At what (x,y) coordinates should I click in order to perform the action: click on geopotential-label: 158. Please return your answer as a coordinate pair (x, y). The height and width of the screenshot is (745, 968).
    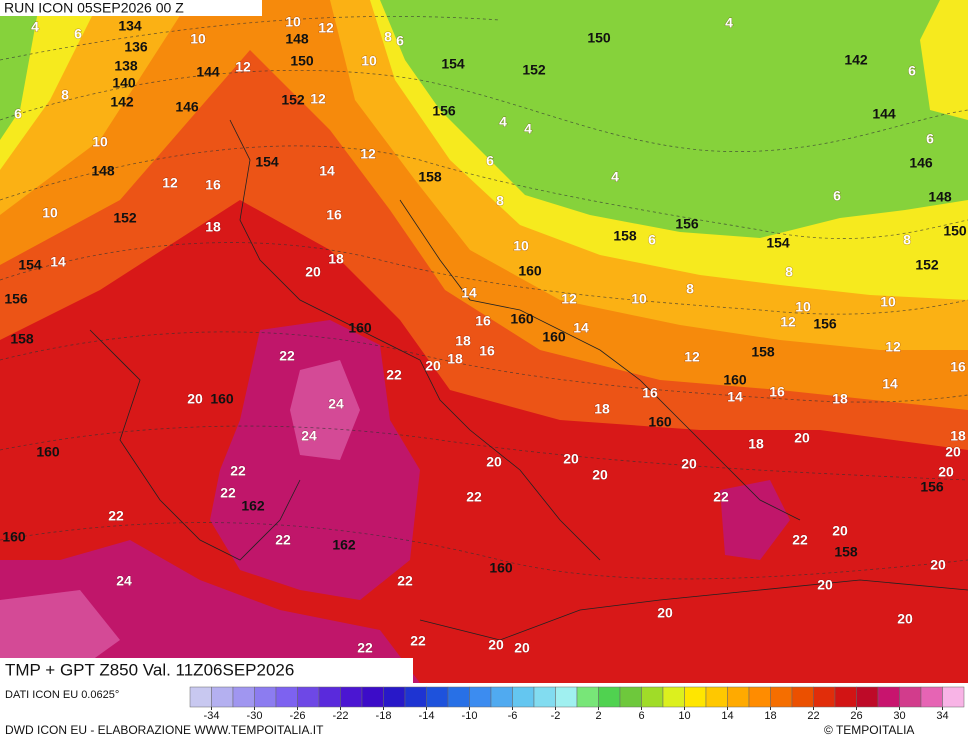
    Looking at the image, I should click on (763, 352).